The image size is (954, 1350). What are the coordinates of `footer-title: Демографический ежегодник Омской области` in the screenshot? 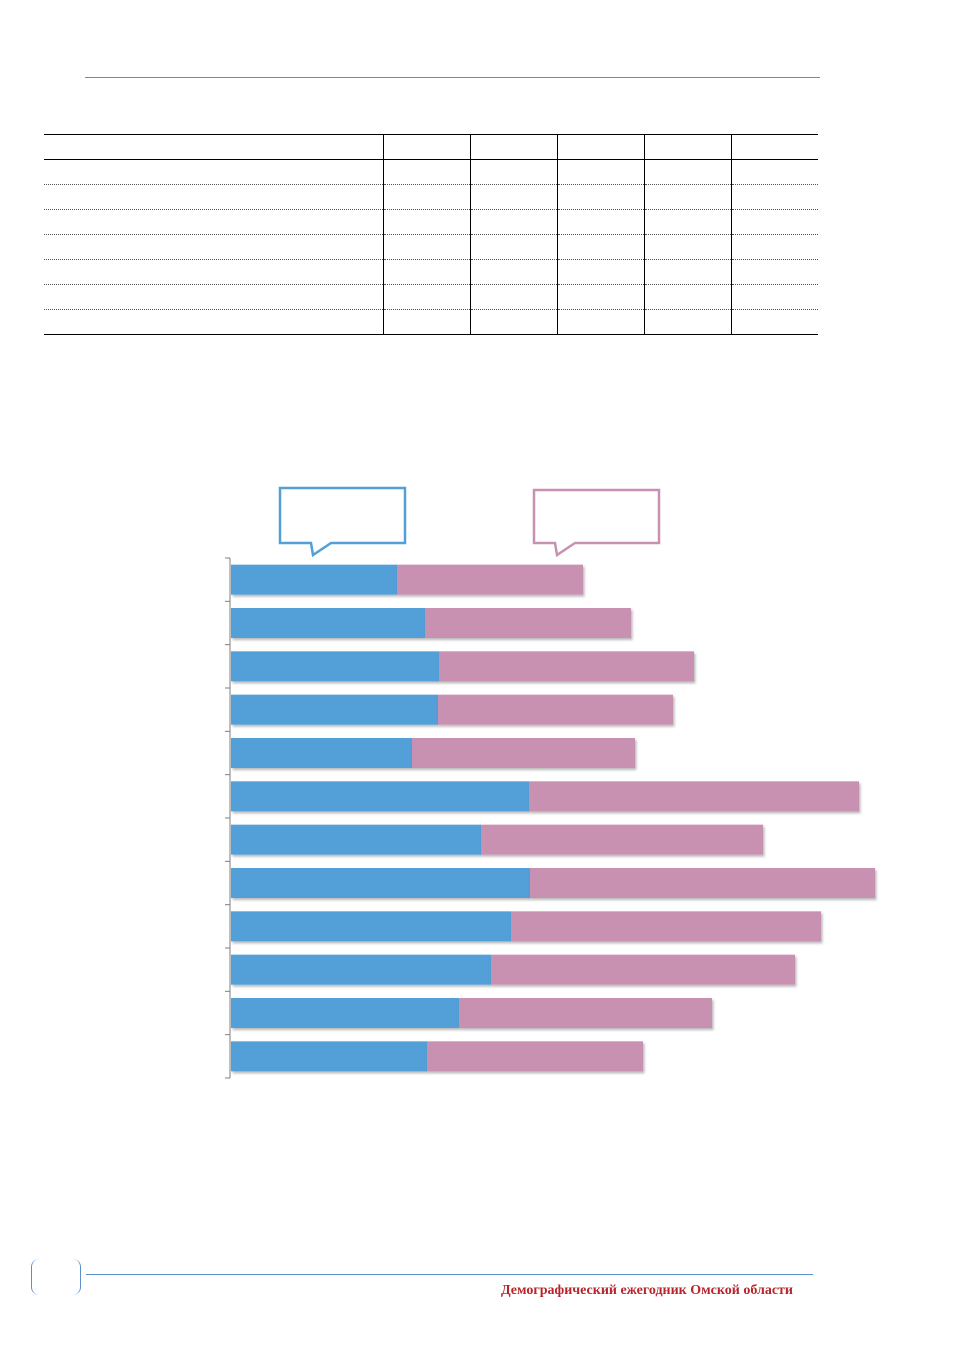 It's located at (647, 1290).